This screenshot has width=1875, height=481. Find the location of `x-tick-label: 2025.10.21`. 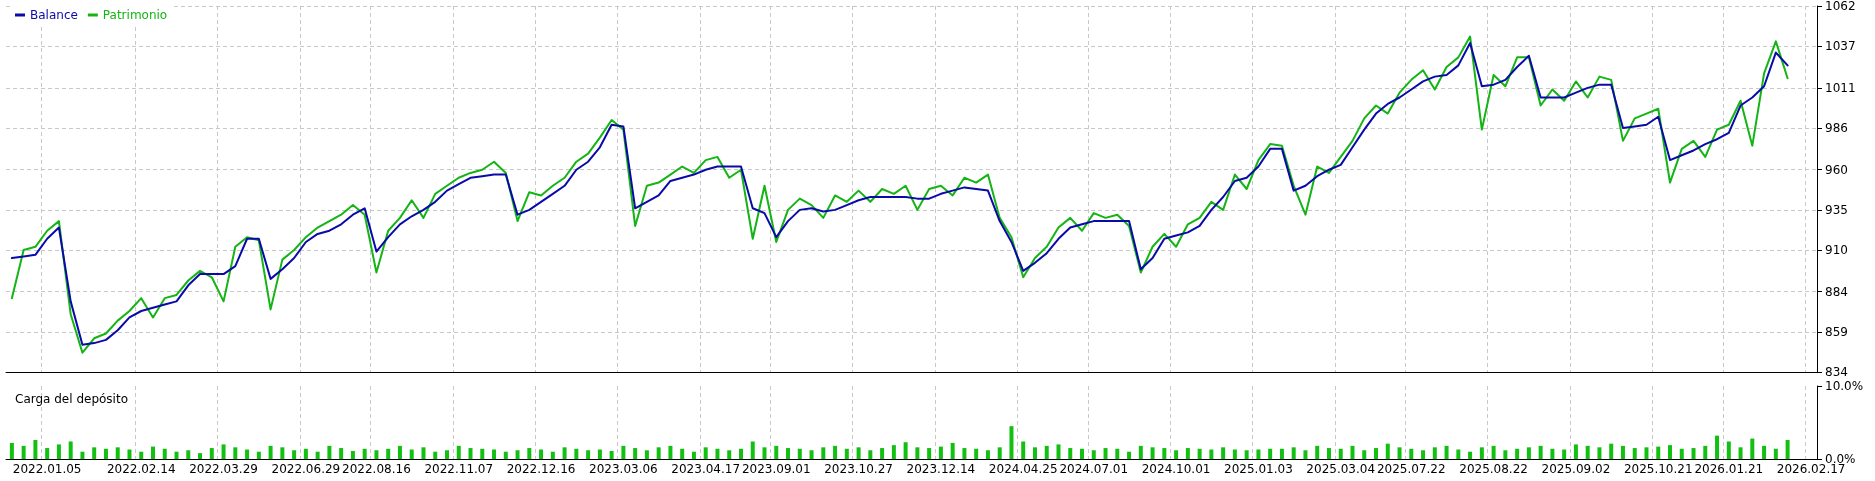

x-tick-label: 2025.10.21 is located at coordinates (1658, 469).